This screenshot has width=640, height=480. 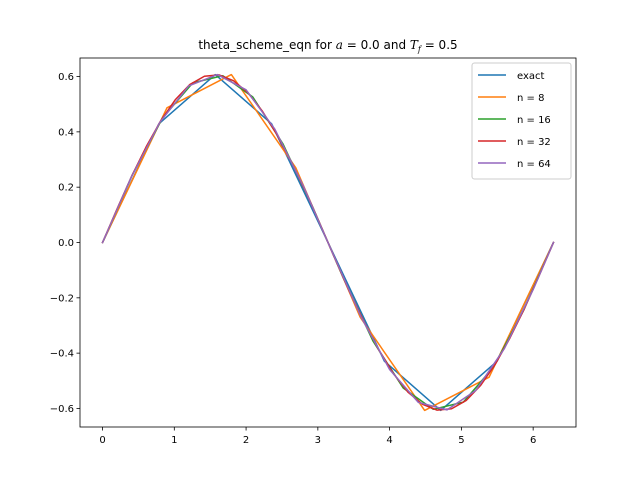 What do you see at coordinates (534, 164) in the screenshot?
I see `legend-label: n = 64` at bounding box center [534, 164].